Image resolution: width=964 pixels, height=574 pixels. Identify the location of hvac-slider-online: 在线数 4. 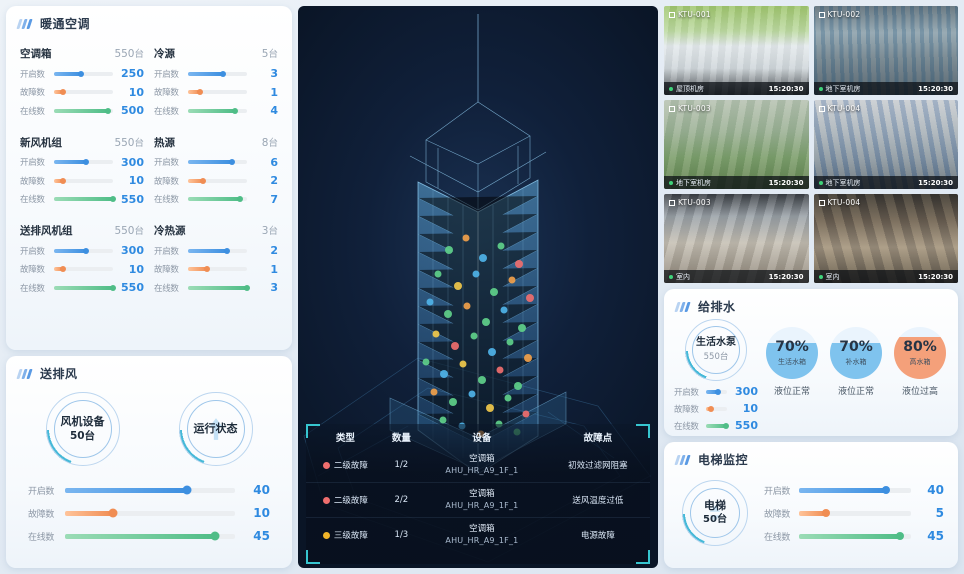
(216, 110).